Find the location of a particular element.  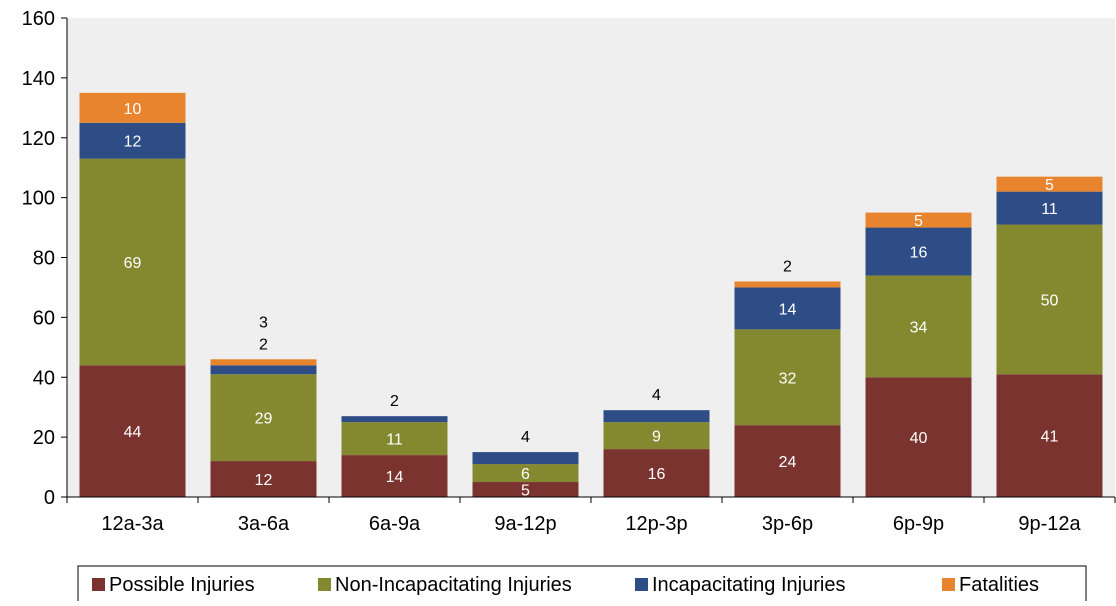

legend-item: Non-Incapacitating Injuries is located at coordinates (445, 585).